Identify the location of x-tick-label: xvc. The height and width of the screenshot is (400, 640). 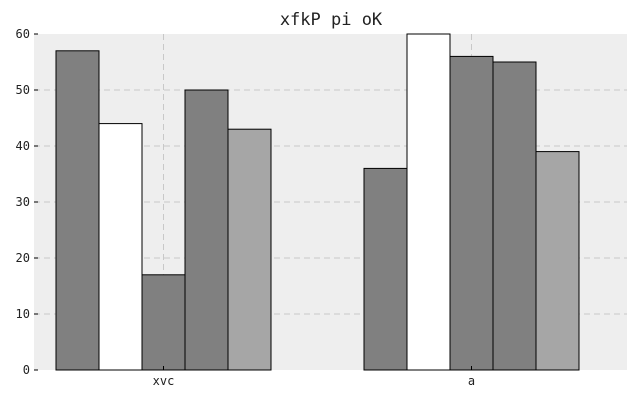
(164, 381).